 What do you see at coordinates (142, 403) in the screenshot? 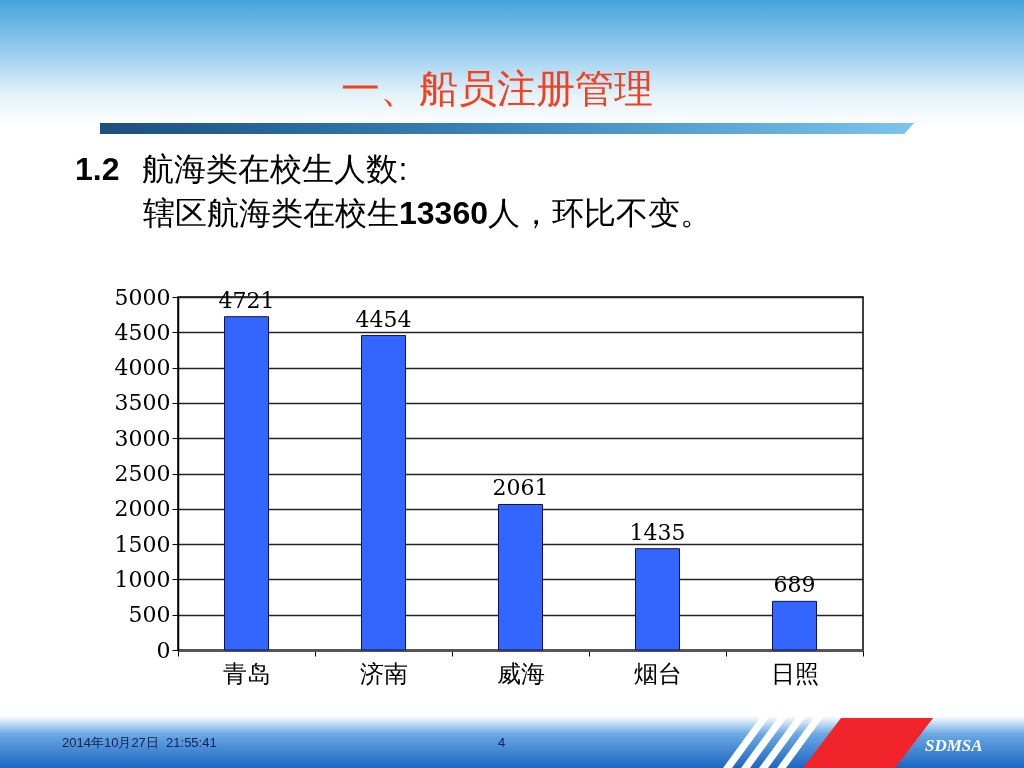
I see `y-tick-label: 3500` at bounding box center [142, 403].